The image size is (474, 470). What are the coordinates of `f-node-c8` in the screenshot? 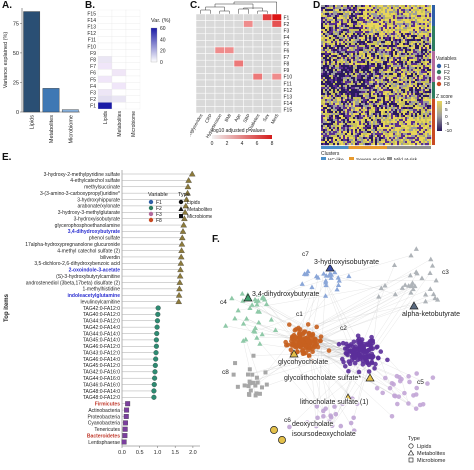 It's located at (255, 395).